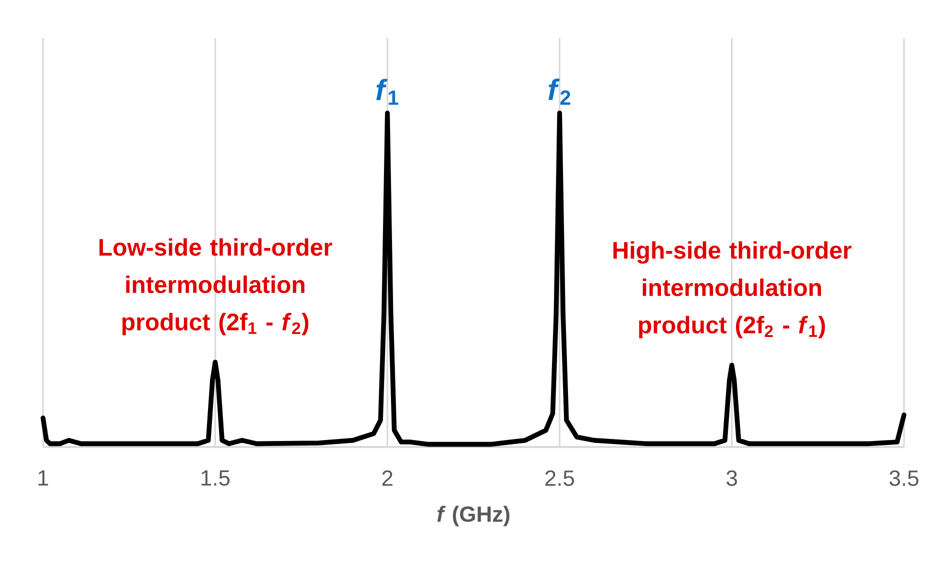 The height and width of the screenshot is (587, 949). What do you see at coordinates (904, 478) in the screenshot?
I see `x-tick-label: 3.5` at bounding box center [904, 478].